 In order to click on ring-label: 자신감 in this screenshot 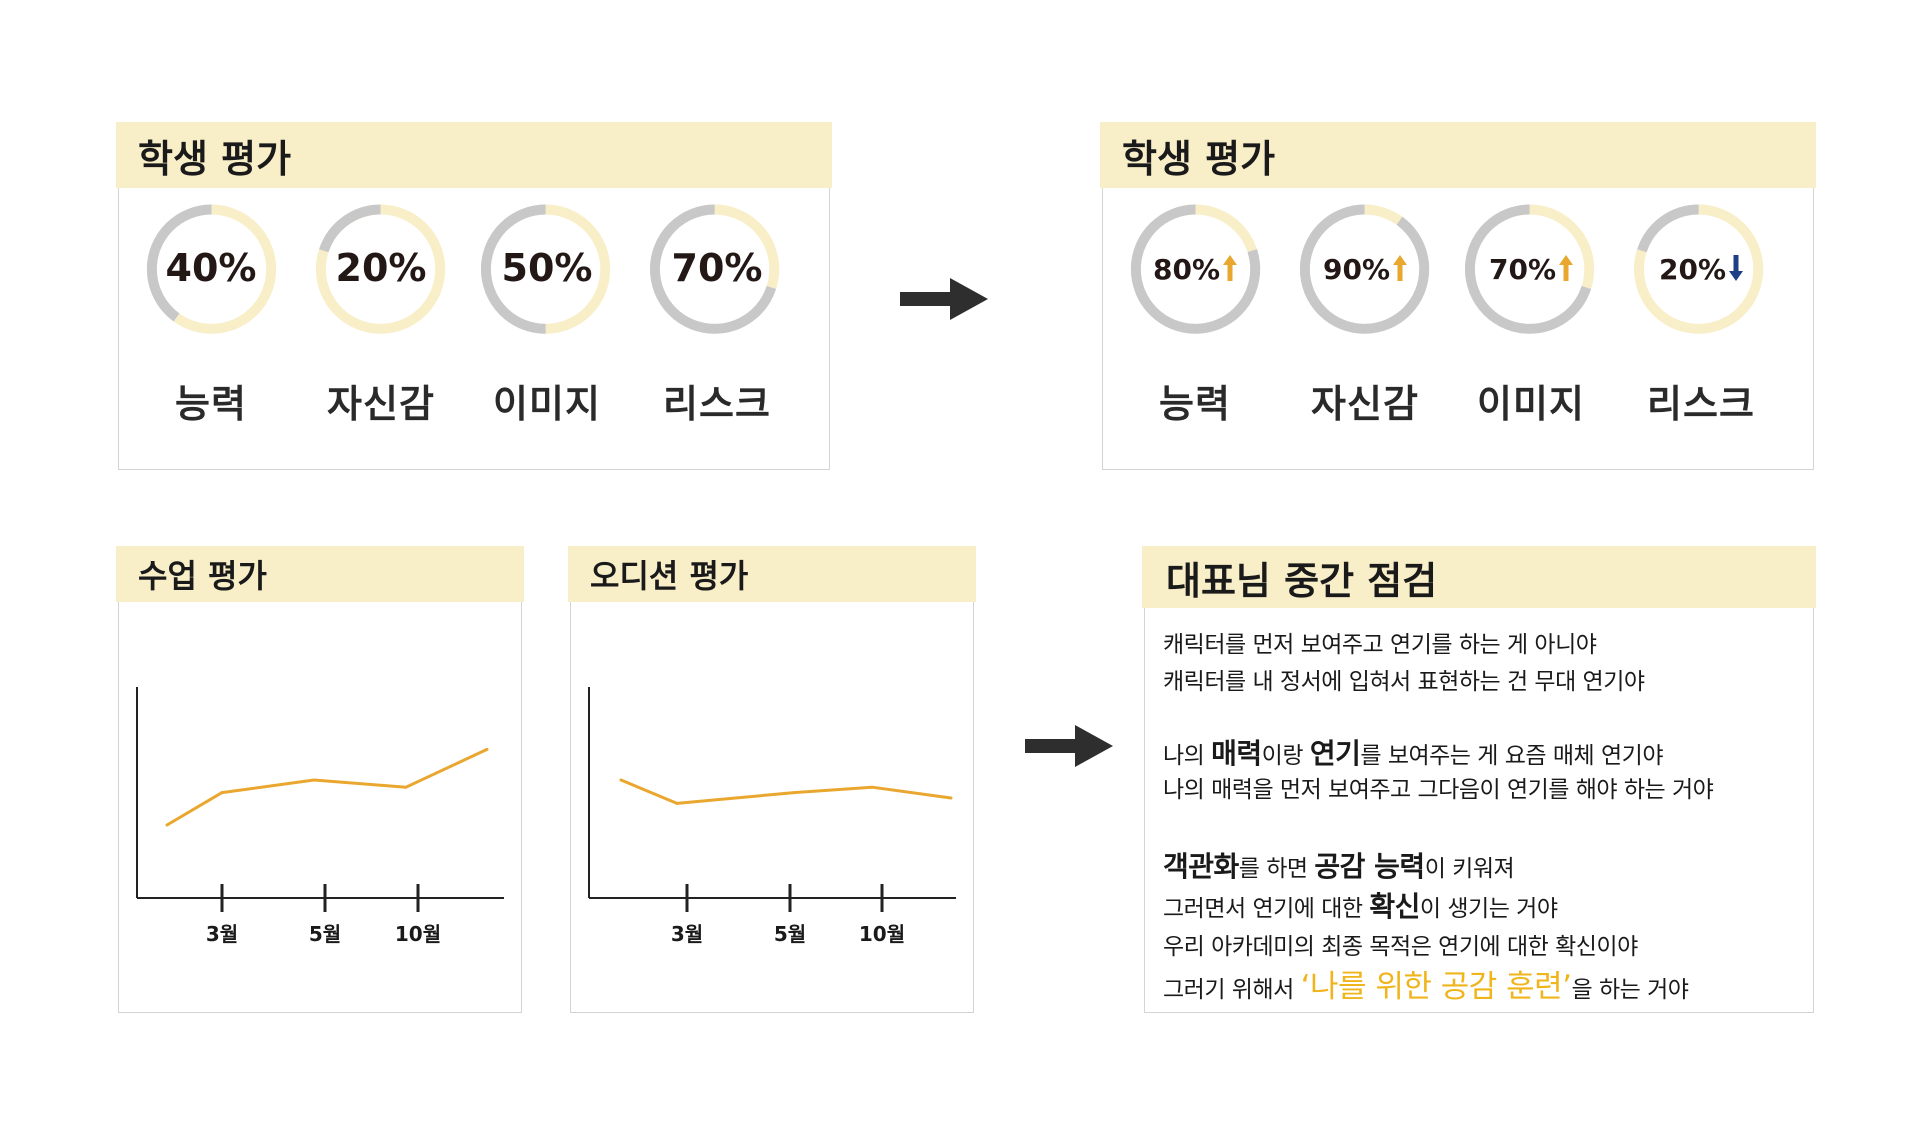, I will do `click(381, 404)`.